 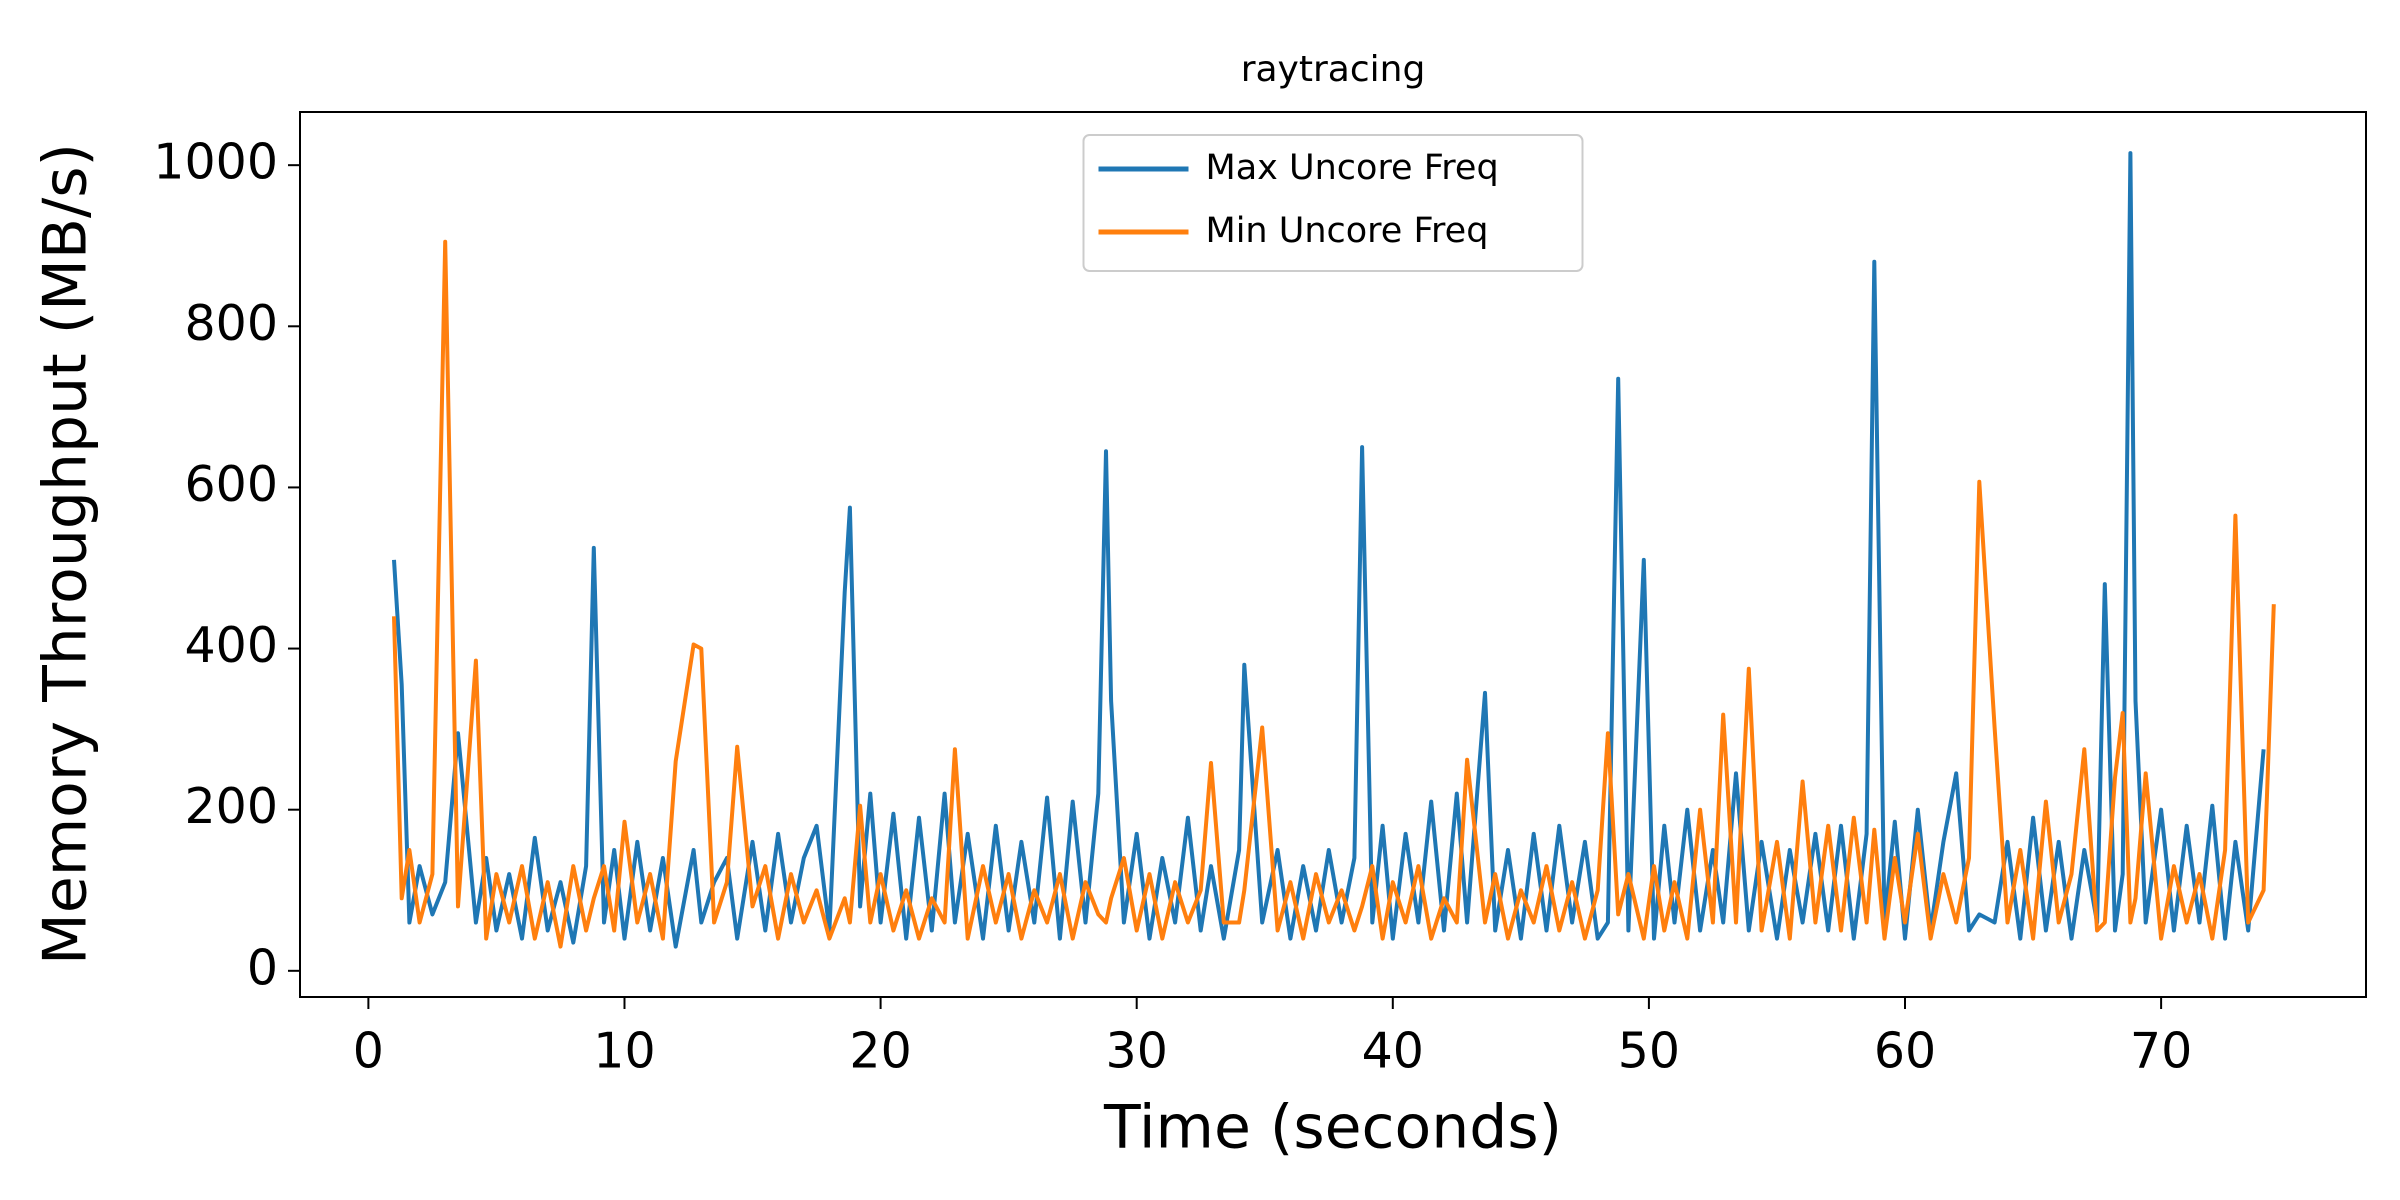 I want to click on legend-box, so click(x=1333, y=203).